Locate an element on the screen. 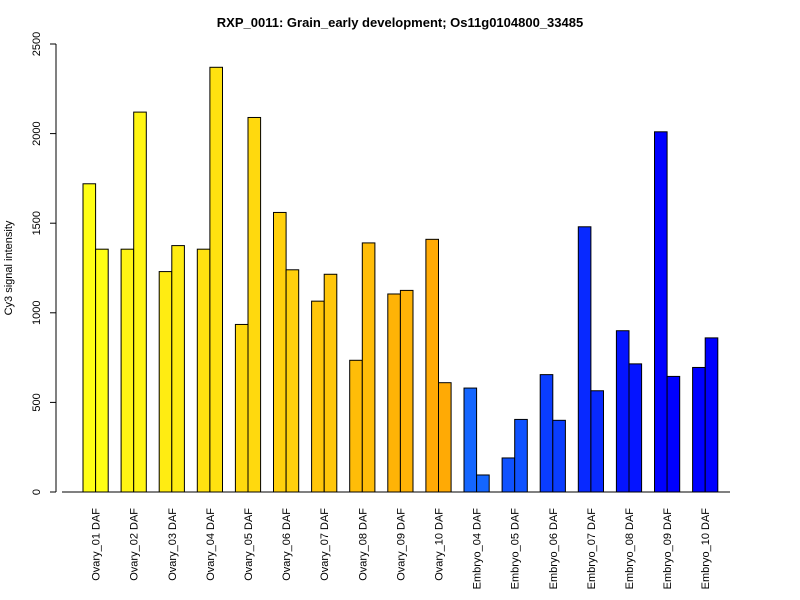 The width and height of the screenshot is (800, 600). category-label: Ovary_08 DAF is located at coordinates (363, 544).